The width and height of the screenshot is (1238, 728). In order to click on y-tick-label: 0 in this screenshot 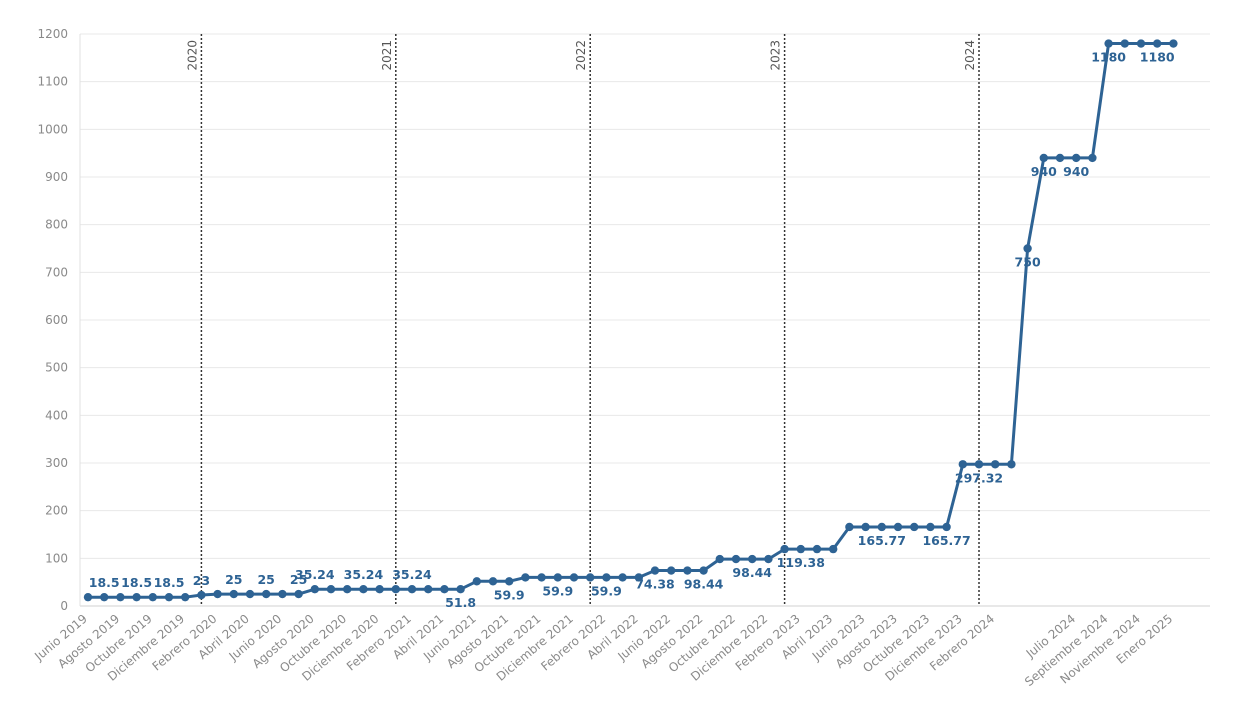, I will do `click(64, 606)`.